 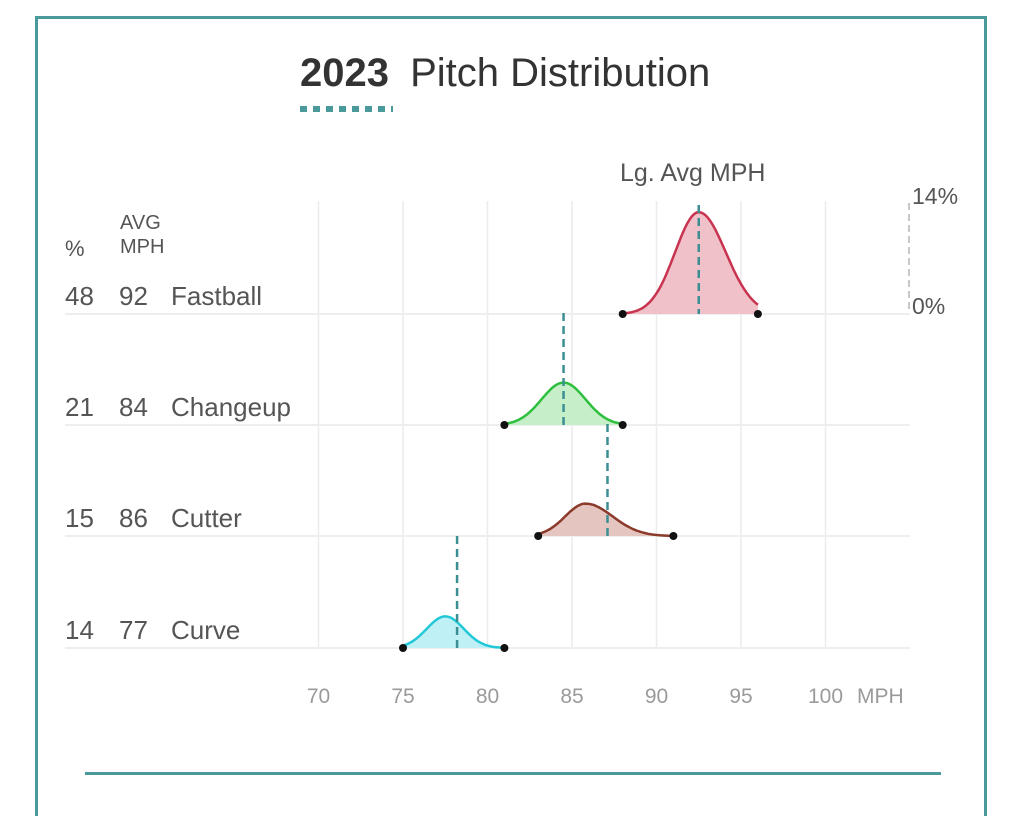 I want to click on x-unit-label: MPH, so click(x=880, y=696).